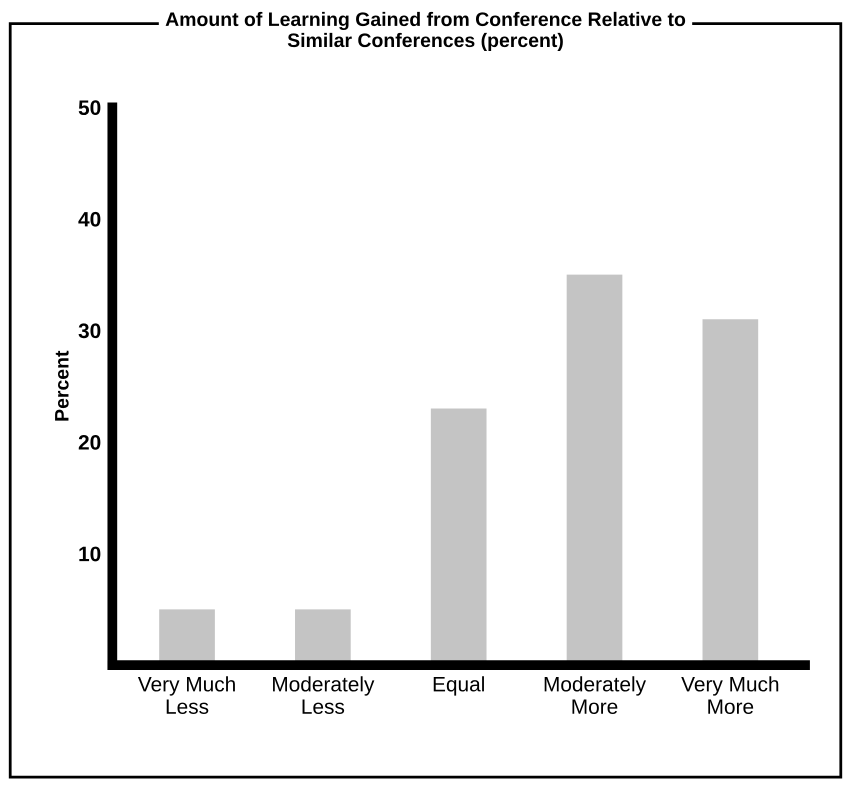 Image resolution: width=851 pixels, height=789 pixels. Describe the element at coordinates (62, 385) in the screenshot. I see `y-axis-title: Percent` at that location.